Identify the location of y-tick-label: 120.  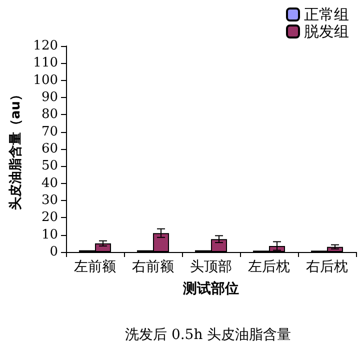
(45, 46).